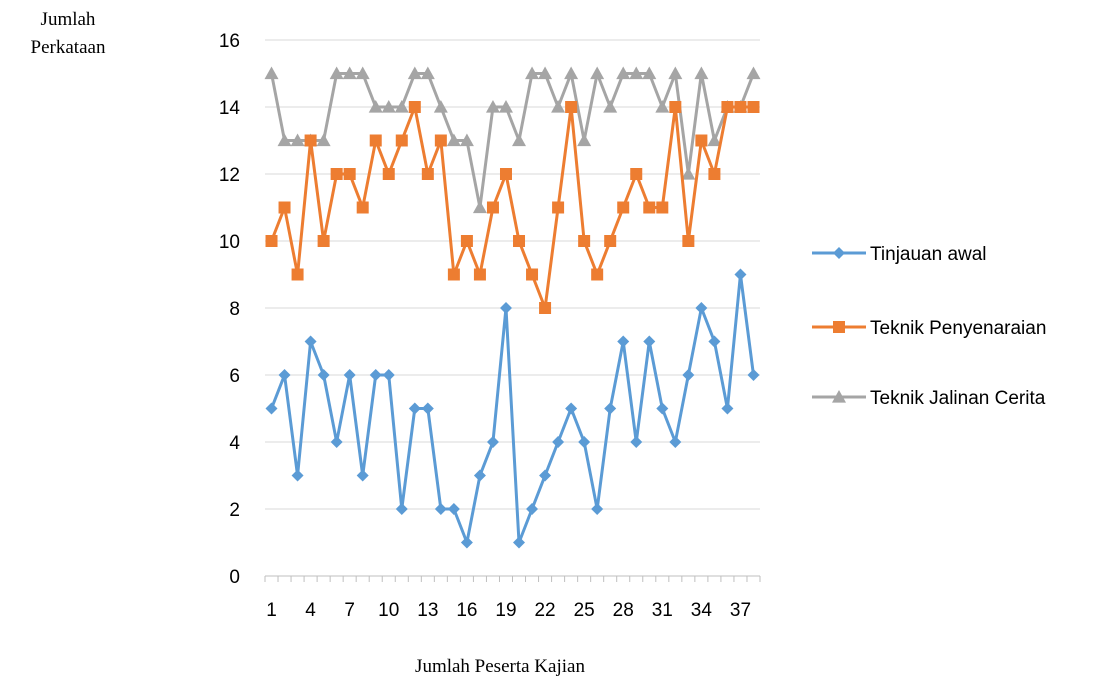 Image resolution: width=1104 pixels, height=694 pixels. Describe the element at coordinates (349, 610) in the screenshot. I see `x-tick-label-7: 7` at that location.